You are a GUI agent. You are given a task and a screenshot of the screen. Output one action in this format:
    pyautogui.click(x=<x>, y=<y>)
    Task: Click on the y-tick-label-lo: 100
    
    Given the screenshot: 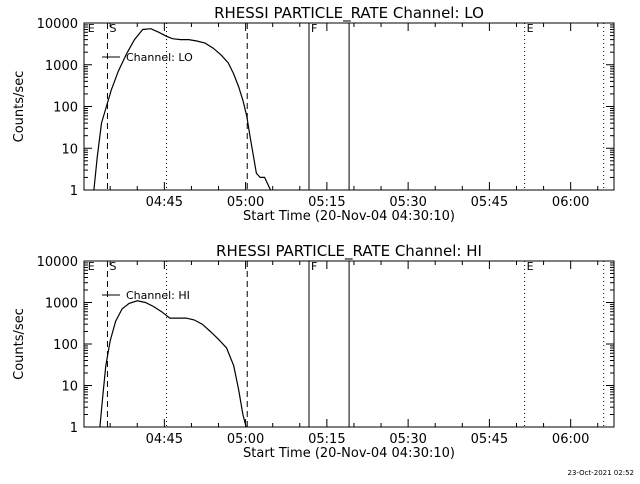 What is the action you would take?
    pyautogui.click(x=65, y=108)
    